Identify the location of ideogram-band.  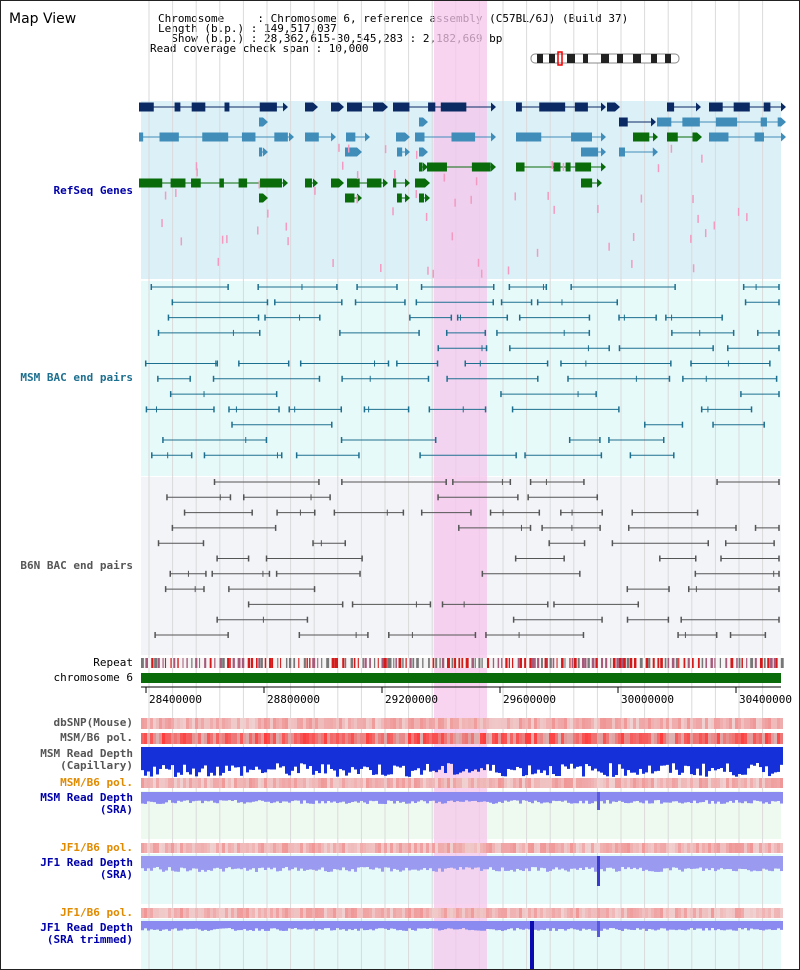
(668, 58).